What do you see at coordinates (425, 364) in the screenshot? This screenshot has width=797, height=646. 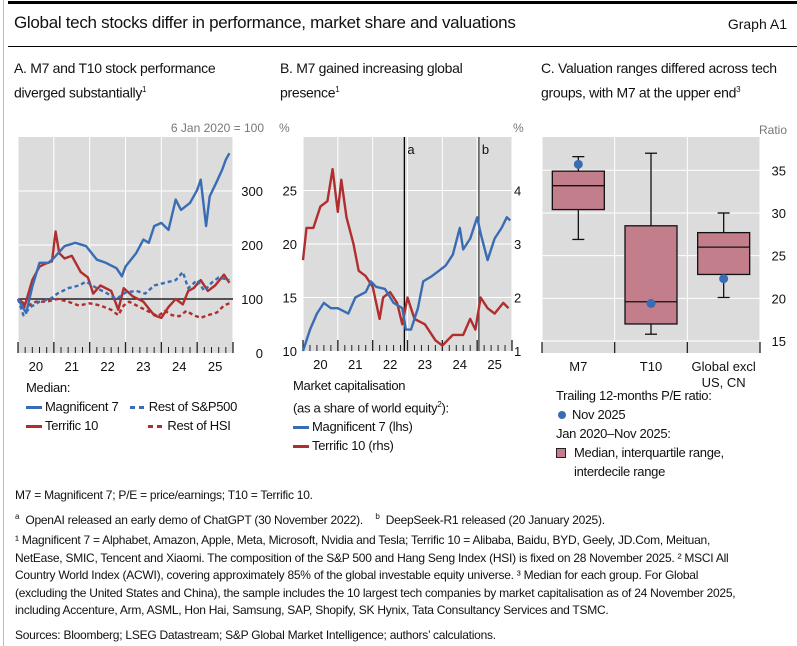 I see `panel-b-x-tick-label: 23` at bounding box center [425, 364].